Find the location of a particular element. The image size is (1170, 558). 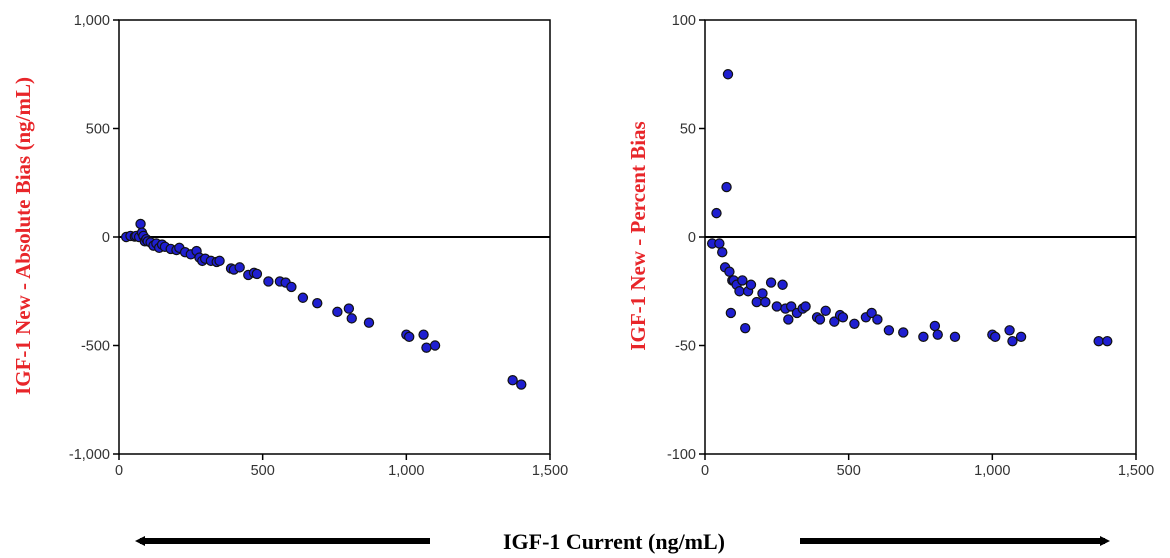

y-tick-label: -100 is located at coordinates (681, 455).